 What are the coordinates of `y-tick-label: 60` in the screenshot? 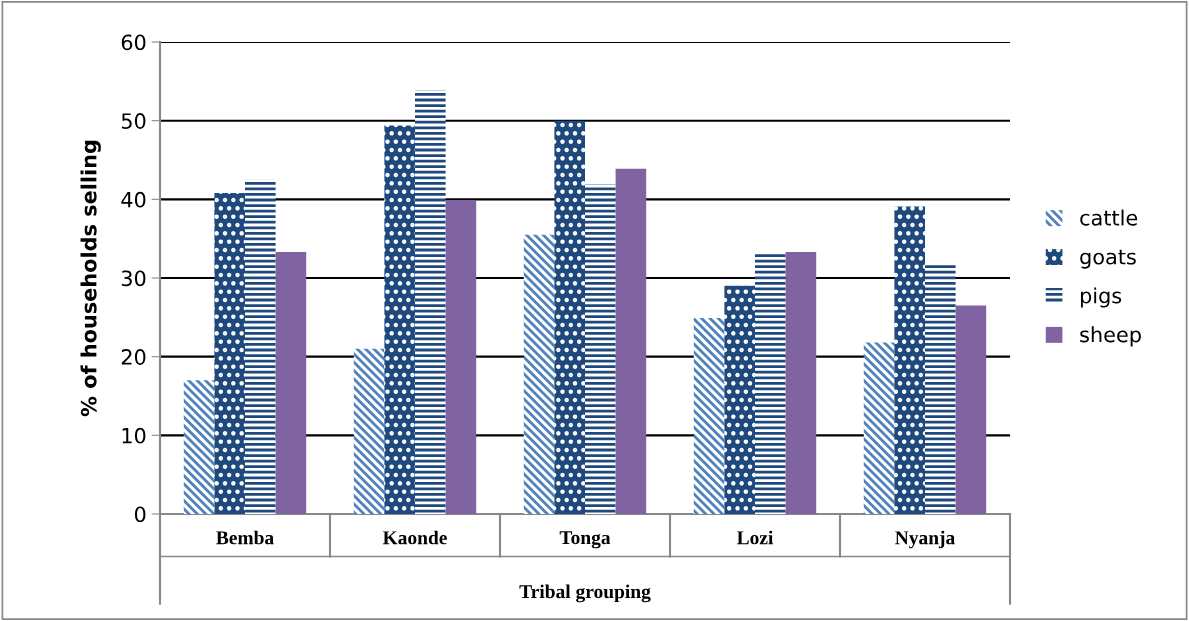 It's located at (133, 42).